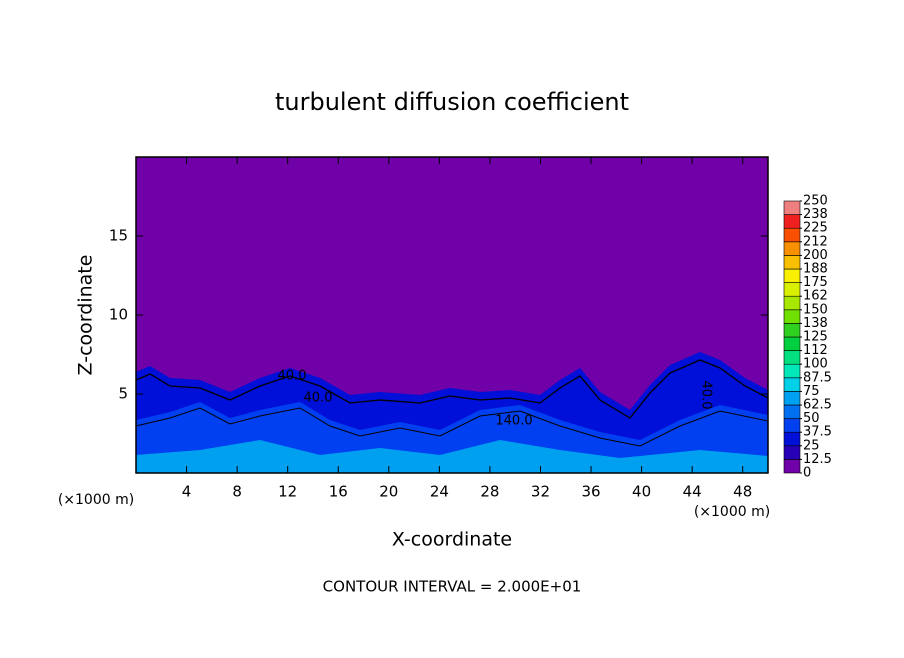 The height and width of the screenshot is (658, 904). I want to click on colorbar-label: 75, so click(811, 391).